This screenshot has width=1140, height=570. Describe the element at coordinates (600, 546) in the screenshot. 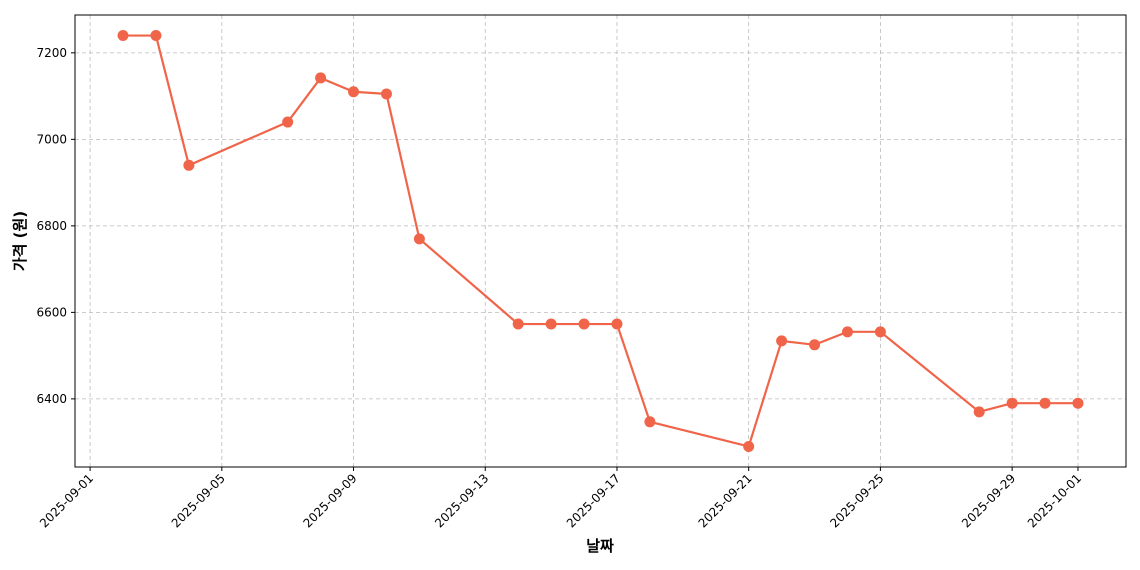

I see `x-axis-label: 날짜` at that location.